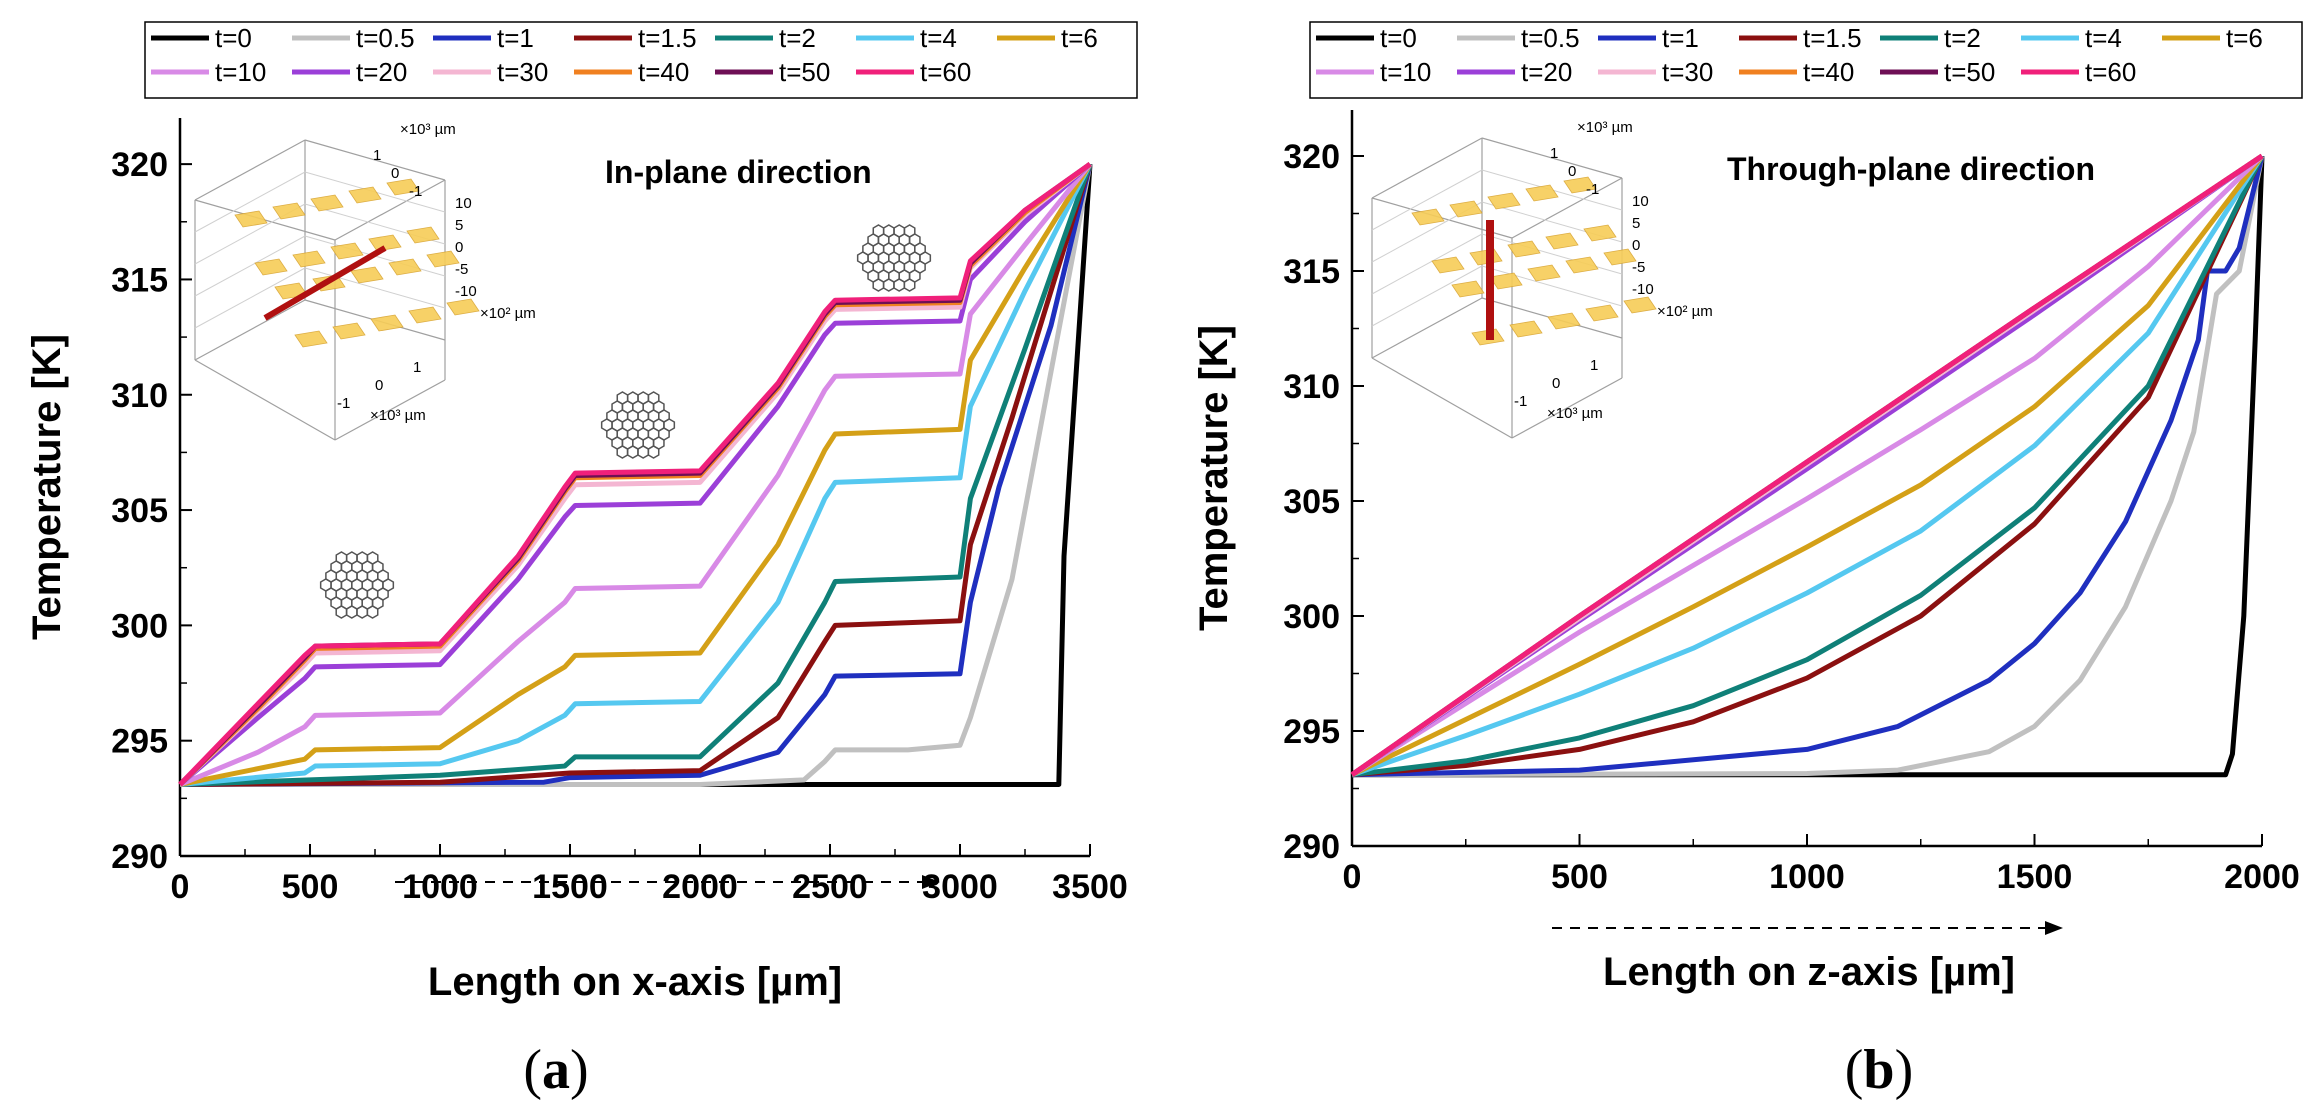  I want to click on y-axis-label: Temperature [K], so click(47, 487).